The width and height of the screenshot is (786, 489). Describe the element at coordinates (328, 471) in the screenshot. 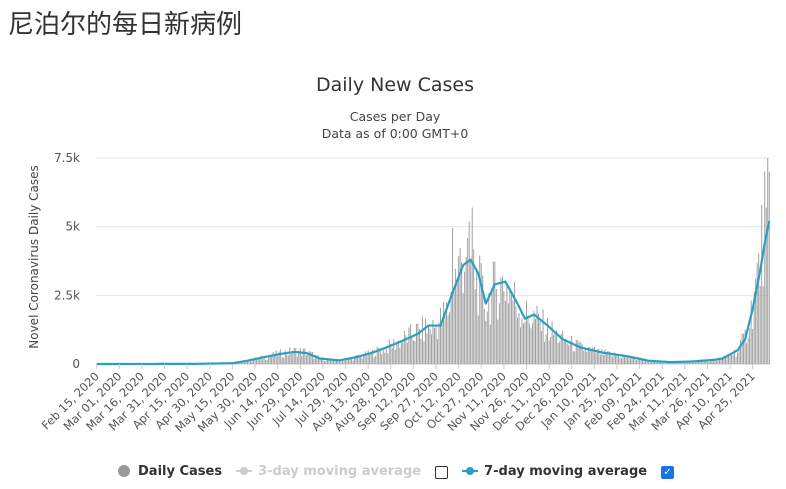

I see `legend-item-3-day-average: 3-day moving average` at that location.